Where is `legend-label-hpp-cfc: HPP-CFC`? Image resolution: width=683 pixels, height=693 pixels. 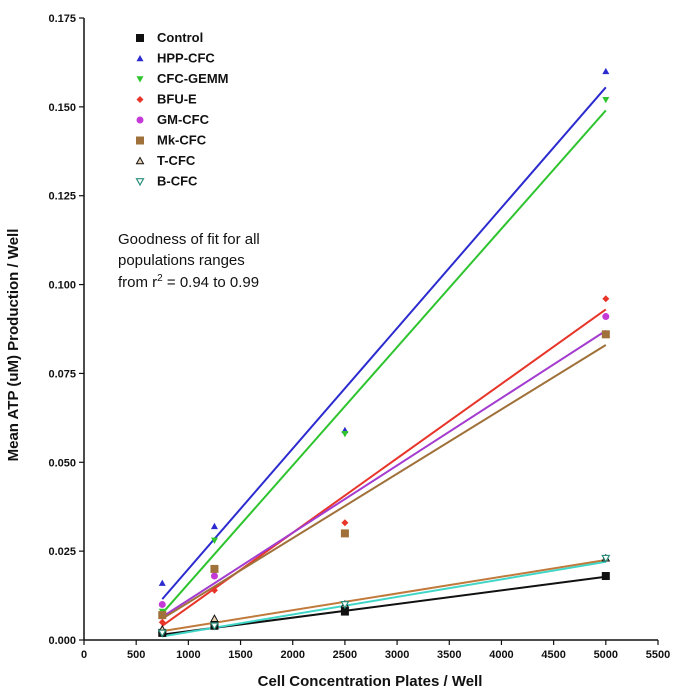 legend-label-hpp-cfc: HPP-CFC is located at coordinates (186, 58).